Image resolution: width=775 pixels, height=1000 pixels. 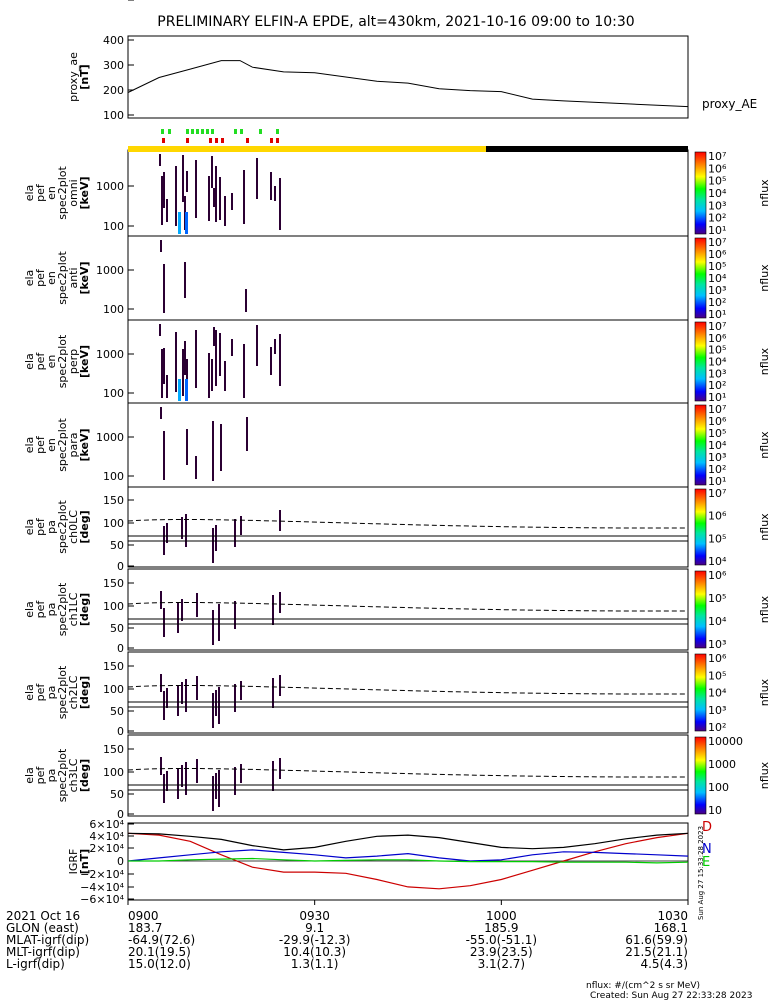 What do you see at coordinates (408, 860) in the screenshot?
I see `series-igrf-e` at bounding box center [408, 860].